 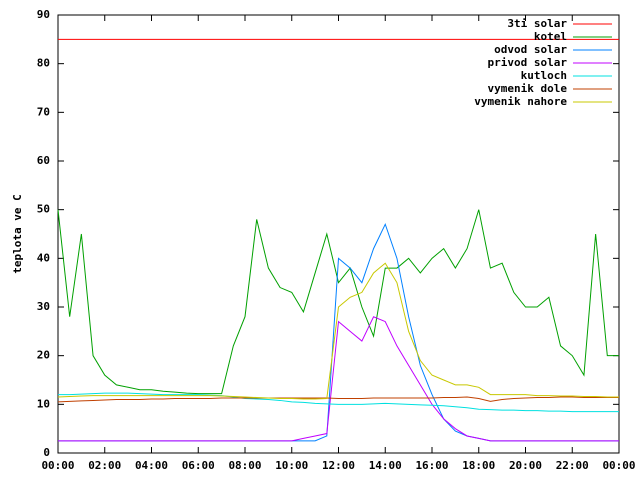 I want to click on x-tick-label: 16:00, so click(x=431, y=465).